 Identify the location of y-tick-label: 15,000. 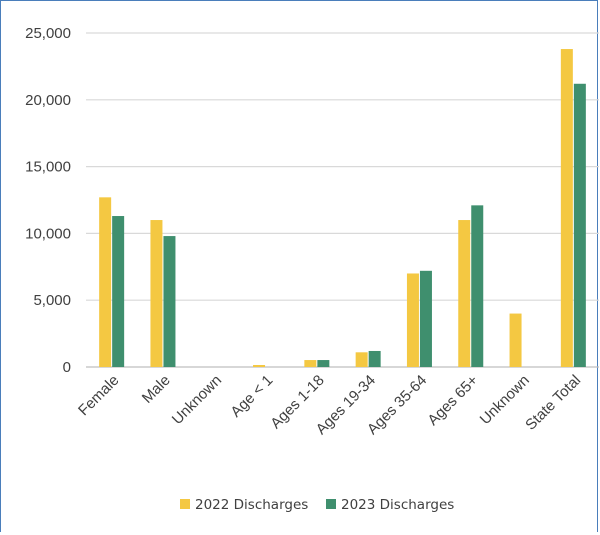
(48, 167).